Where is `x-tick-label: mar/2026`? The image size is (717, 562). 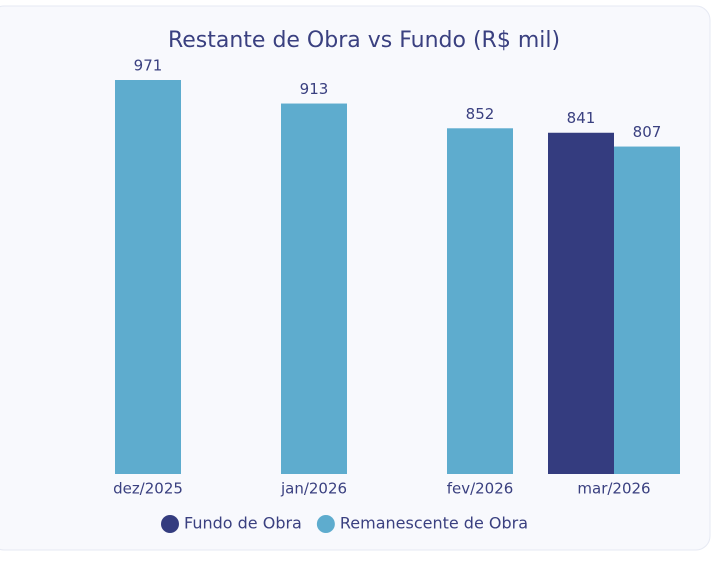 x-tick-label: mar/2026 is located at coordinates (613, 489).